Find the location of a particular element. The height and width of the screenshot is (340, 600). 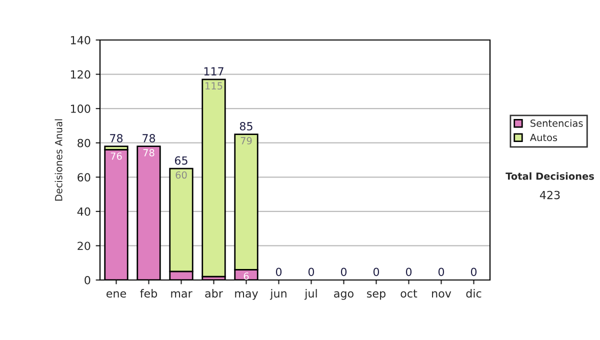

y-tick-label: 100 is located at coordinates (80, 108).